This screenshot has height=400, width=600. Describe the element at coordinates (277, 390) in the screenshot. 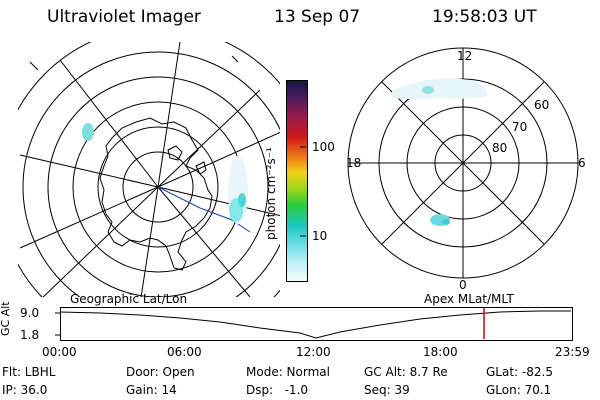

I see `dsp-label: Dsp: -1.0` at that location.